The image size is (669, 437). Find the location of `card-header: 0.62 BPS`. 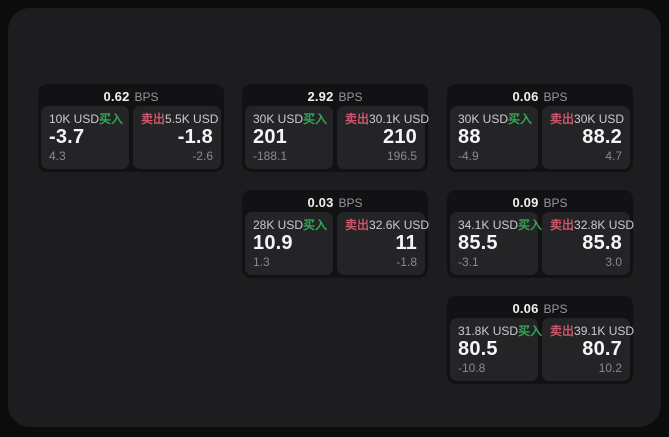

card-header: 0.62 BPS is located at coordinates (131, 96).